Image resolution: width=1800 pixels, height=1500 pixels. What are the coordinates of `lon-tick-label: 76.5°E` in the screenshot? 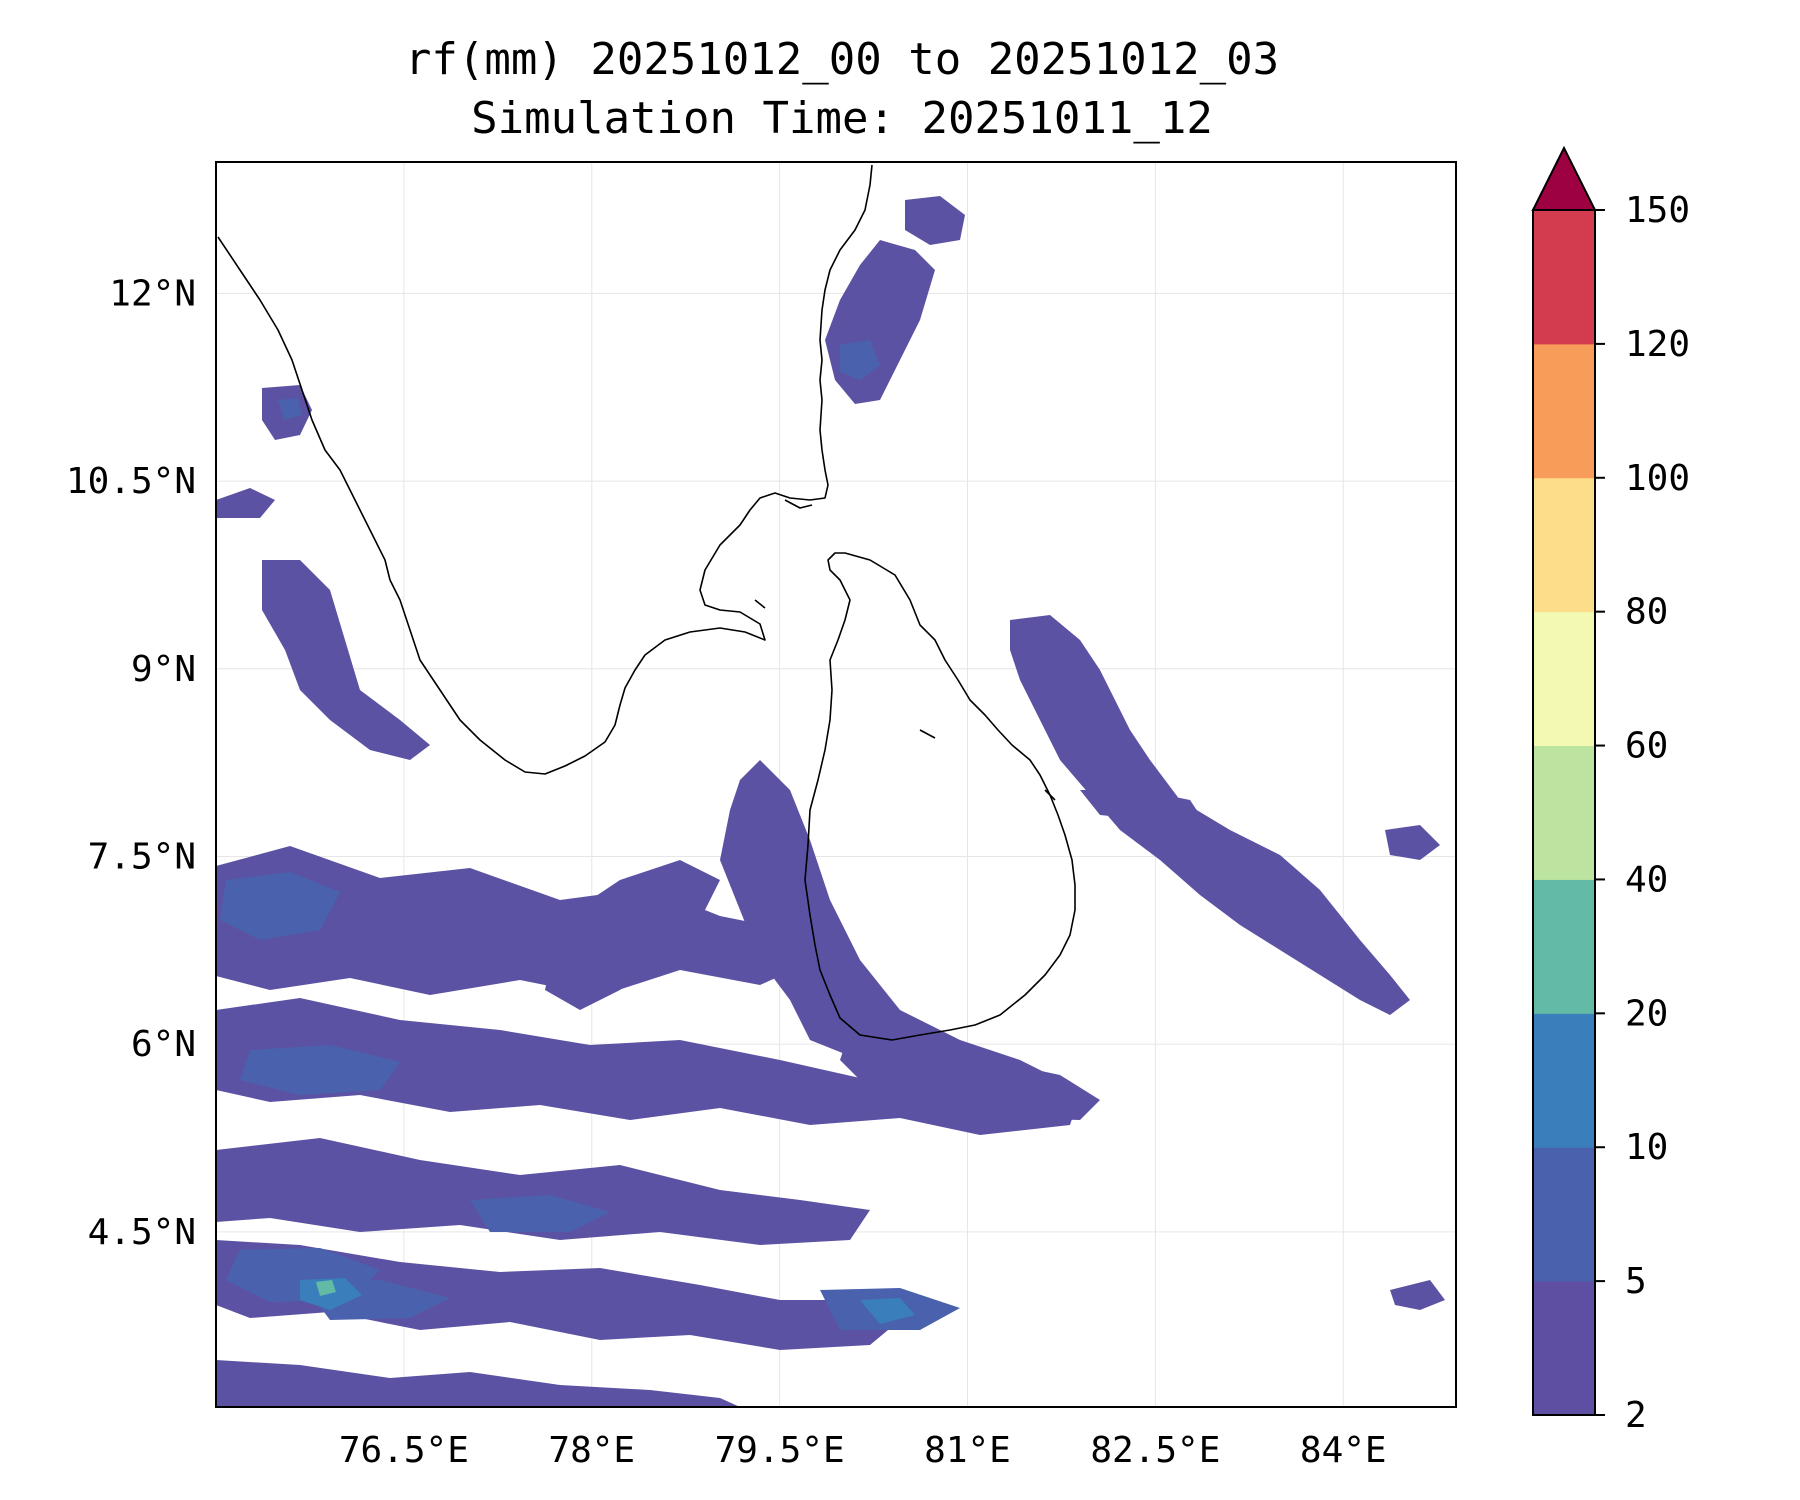 It's located at (404, 1450).